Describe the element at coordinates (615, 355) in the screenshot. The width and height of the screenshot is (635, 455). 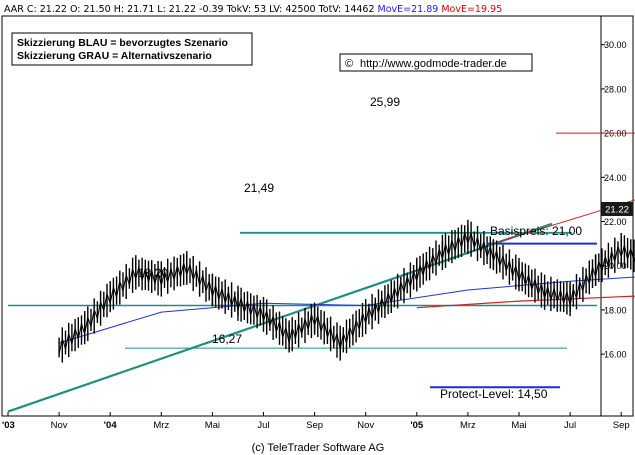
I see `y-tick-label: 16.00` at that location.